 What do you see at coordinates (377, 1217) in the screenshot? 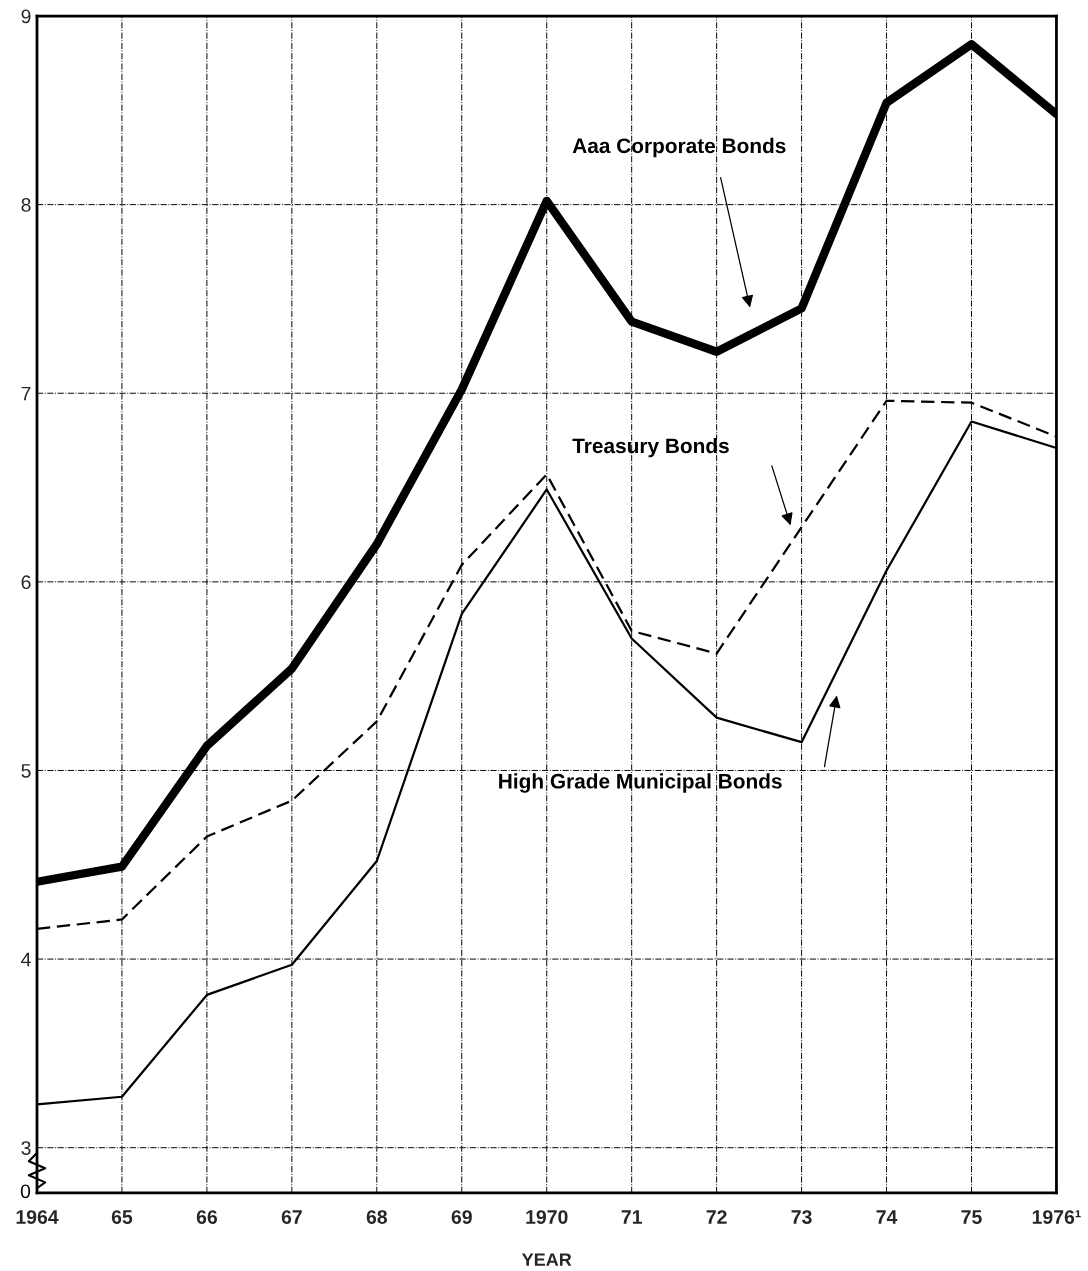
I see `x-tick-label: 68` at bounding box center [377, 1217].